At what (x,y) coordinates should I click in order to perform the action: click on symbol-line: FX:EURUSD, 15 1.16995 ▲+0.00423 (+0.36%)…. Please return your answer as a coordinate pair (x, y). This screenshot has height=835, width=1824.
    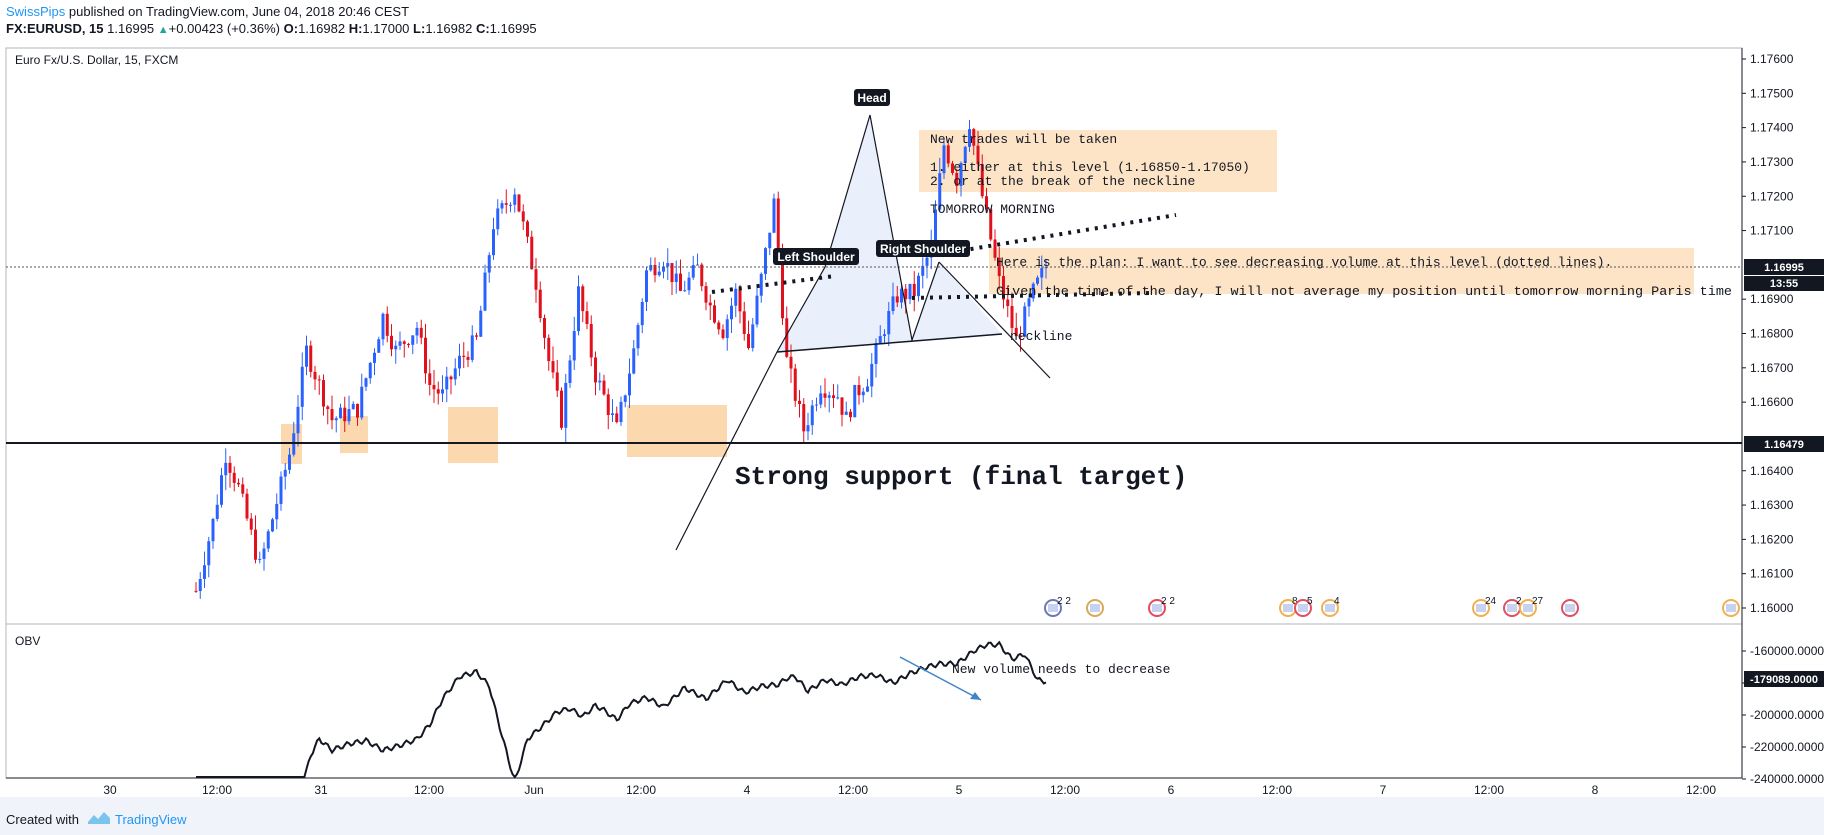
    Looking at the image, I should click on (271, 28).